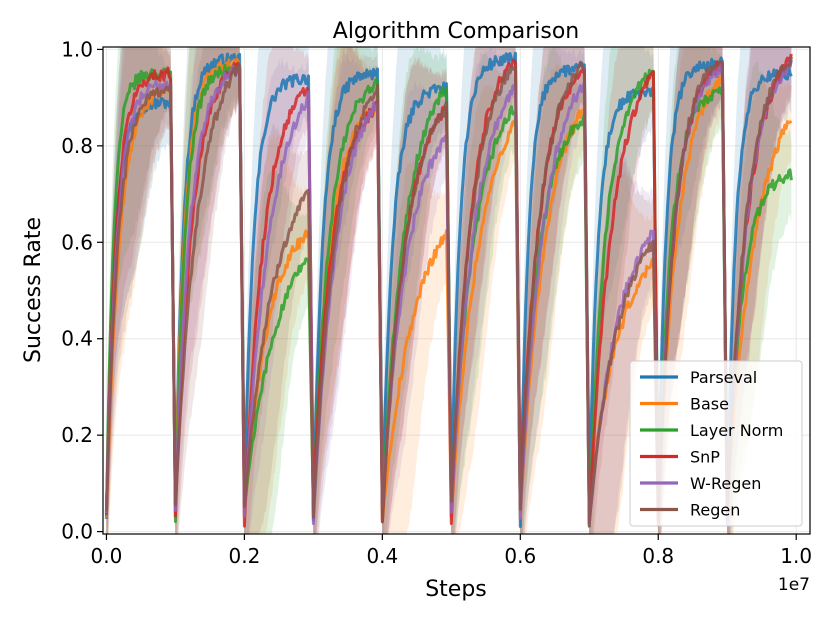 The image size is (830, 623). I want to click on y-tick-label: 0.6, so click(77, 242).